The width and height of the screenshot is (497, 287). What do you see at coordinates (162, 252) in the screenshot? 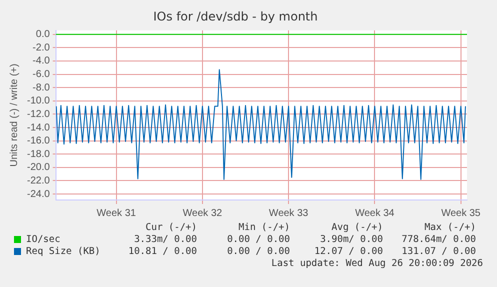
I see `text: 10.81 / 0.00` at bounding box center [162, 252].